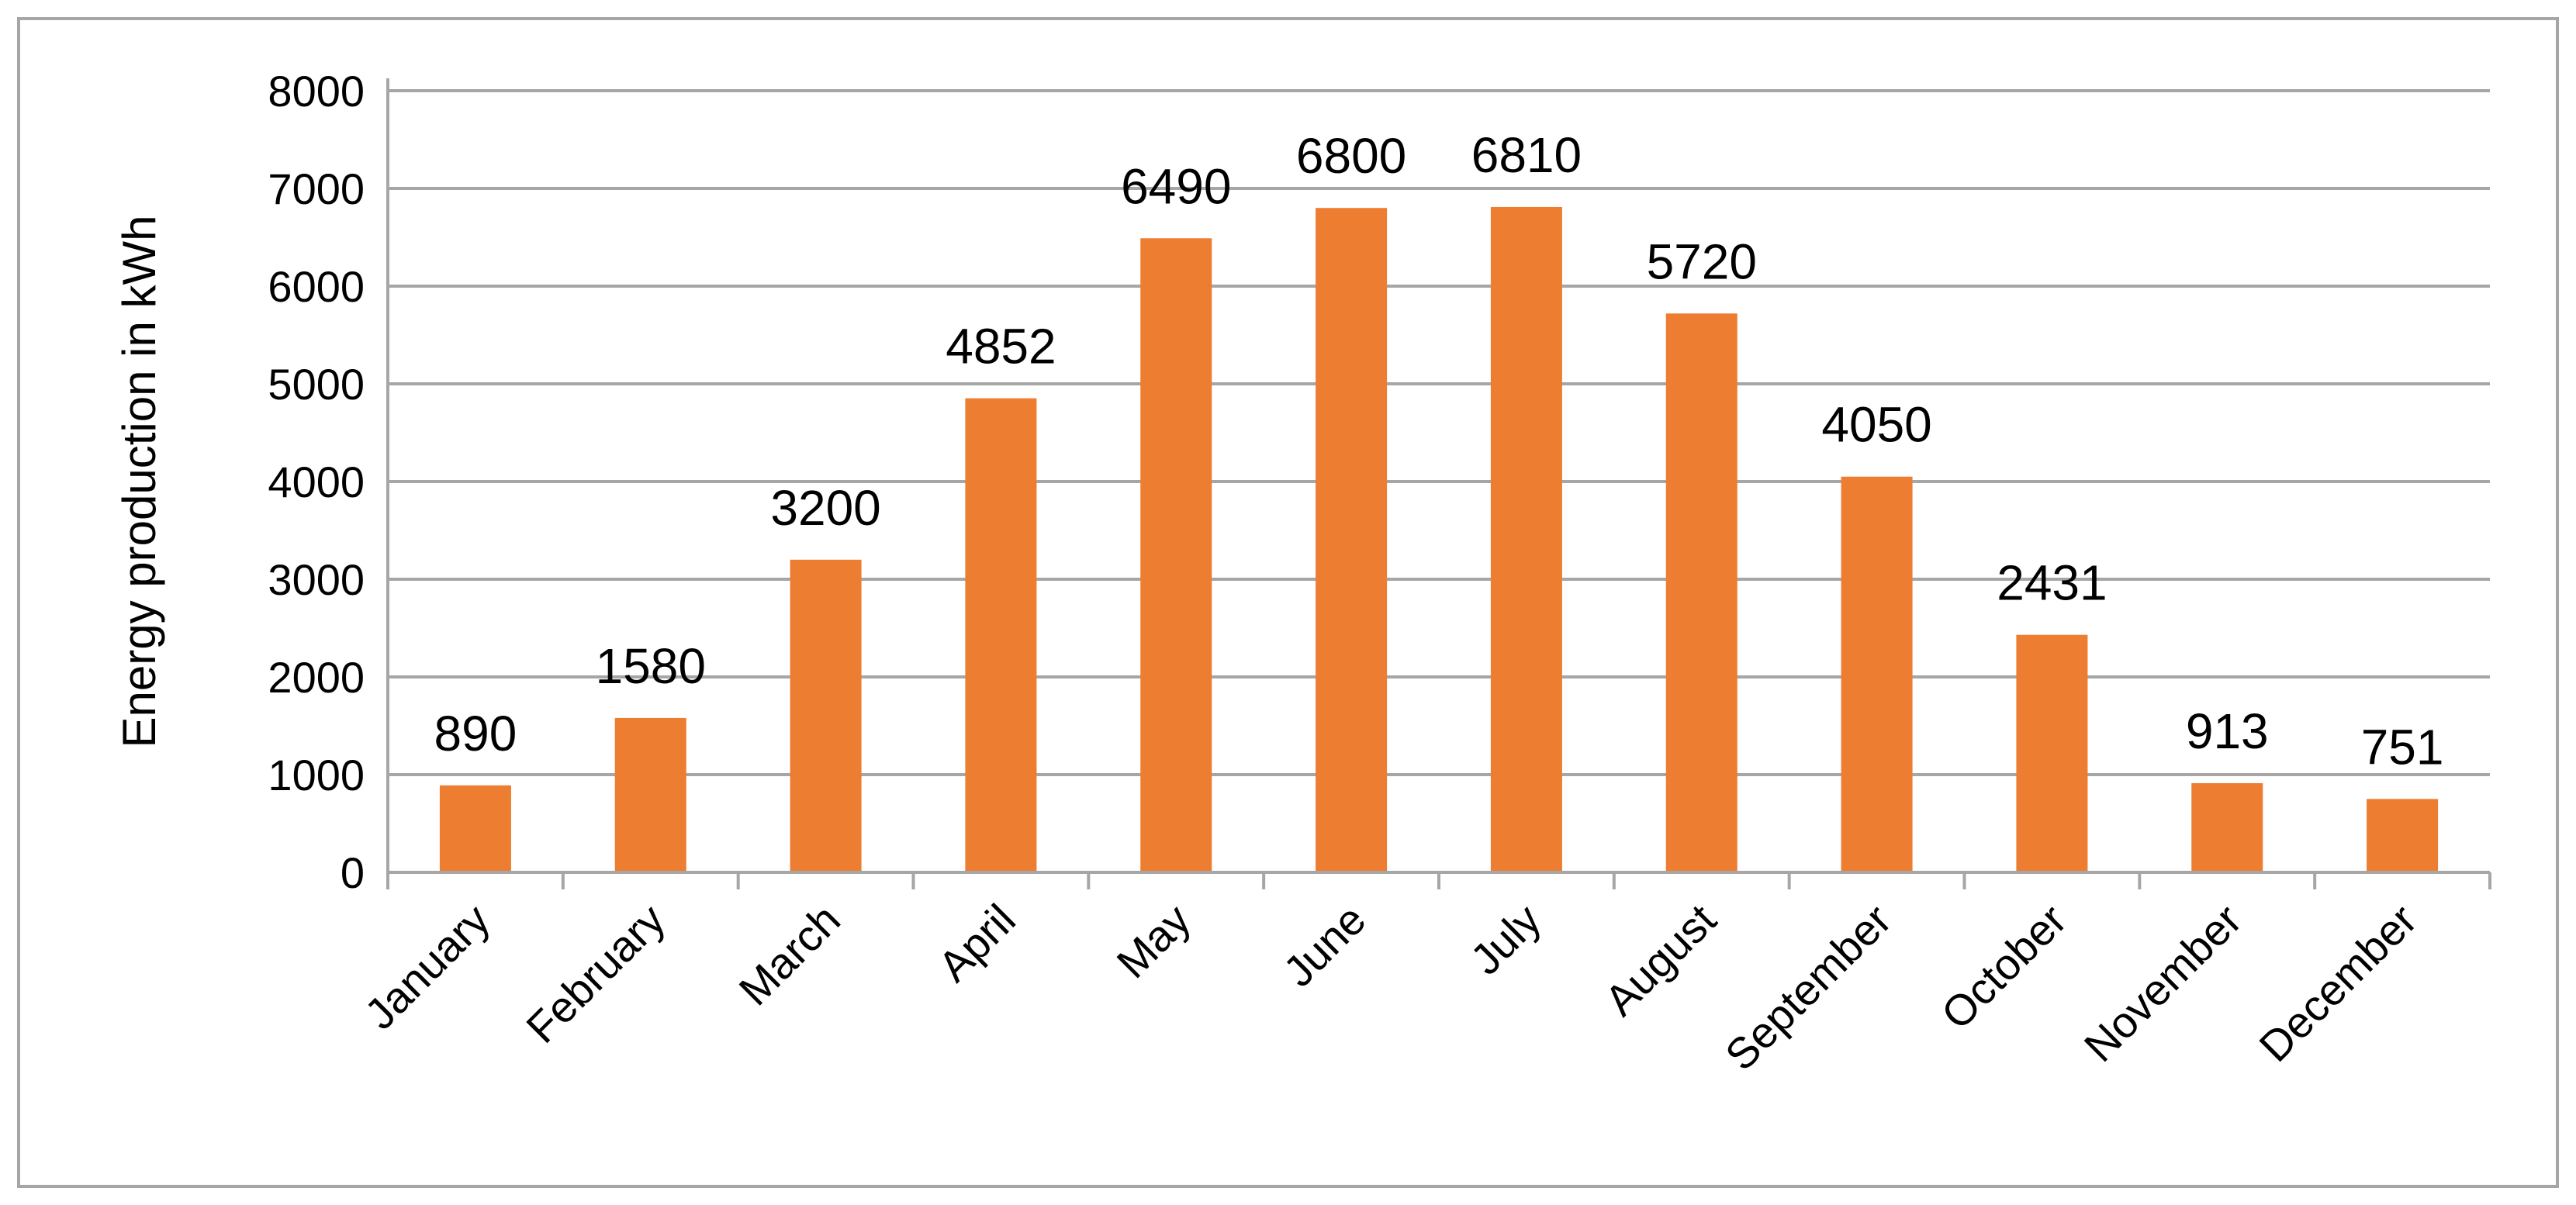  I want to click on data-label-december: 751, so click(2402, 747).